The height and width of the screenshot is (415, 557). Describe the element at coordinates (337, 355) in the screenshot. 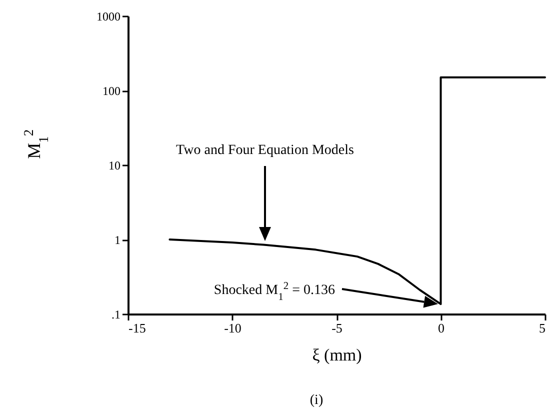

I see `x-axis-title: ξ (mm)` at that location.